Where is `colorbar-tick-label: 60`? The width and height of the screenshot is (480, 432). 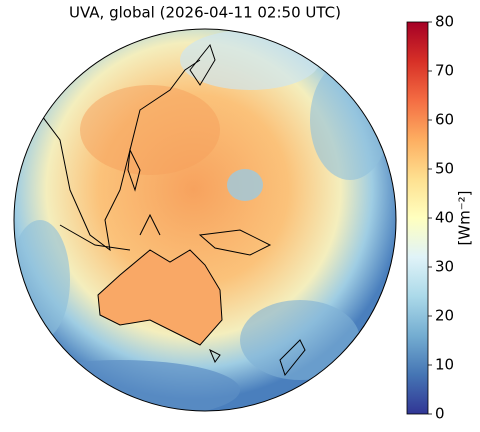 colorbar-tick-label: 60 is located at coordinates (444, 120).